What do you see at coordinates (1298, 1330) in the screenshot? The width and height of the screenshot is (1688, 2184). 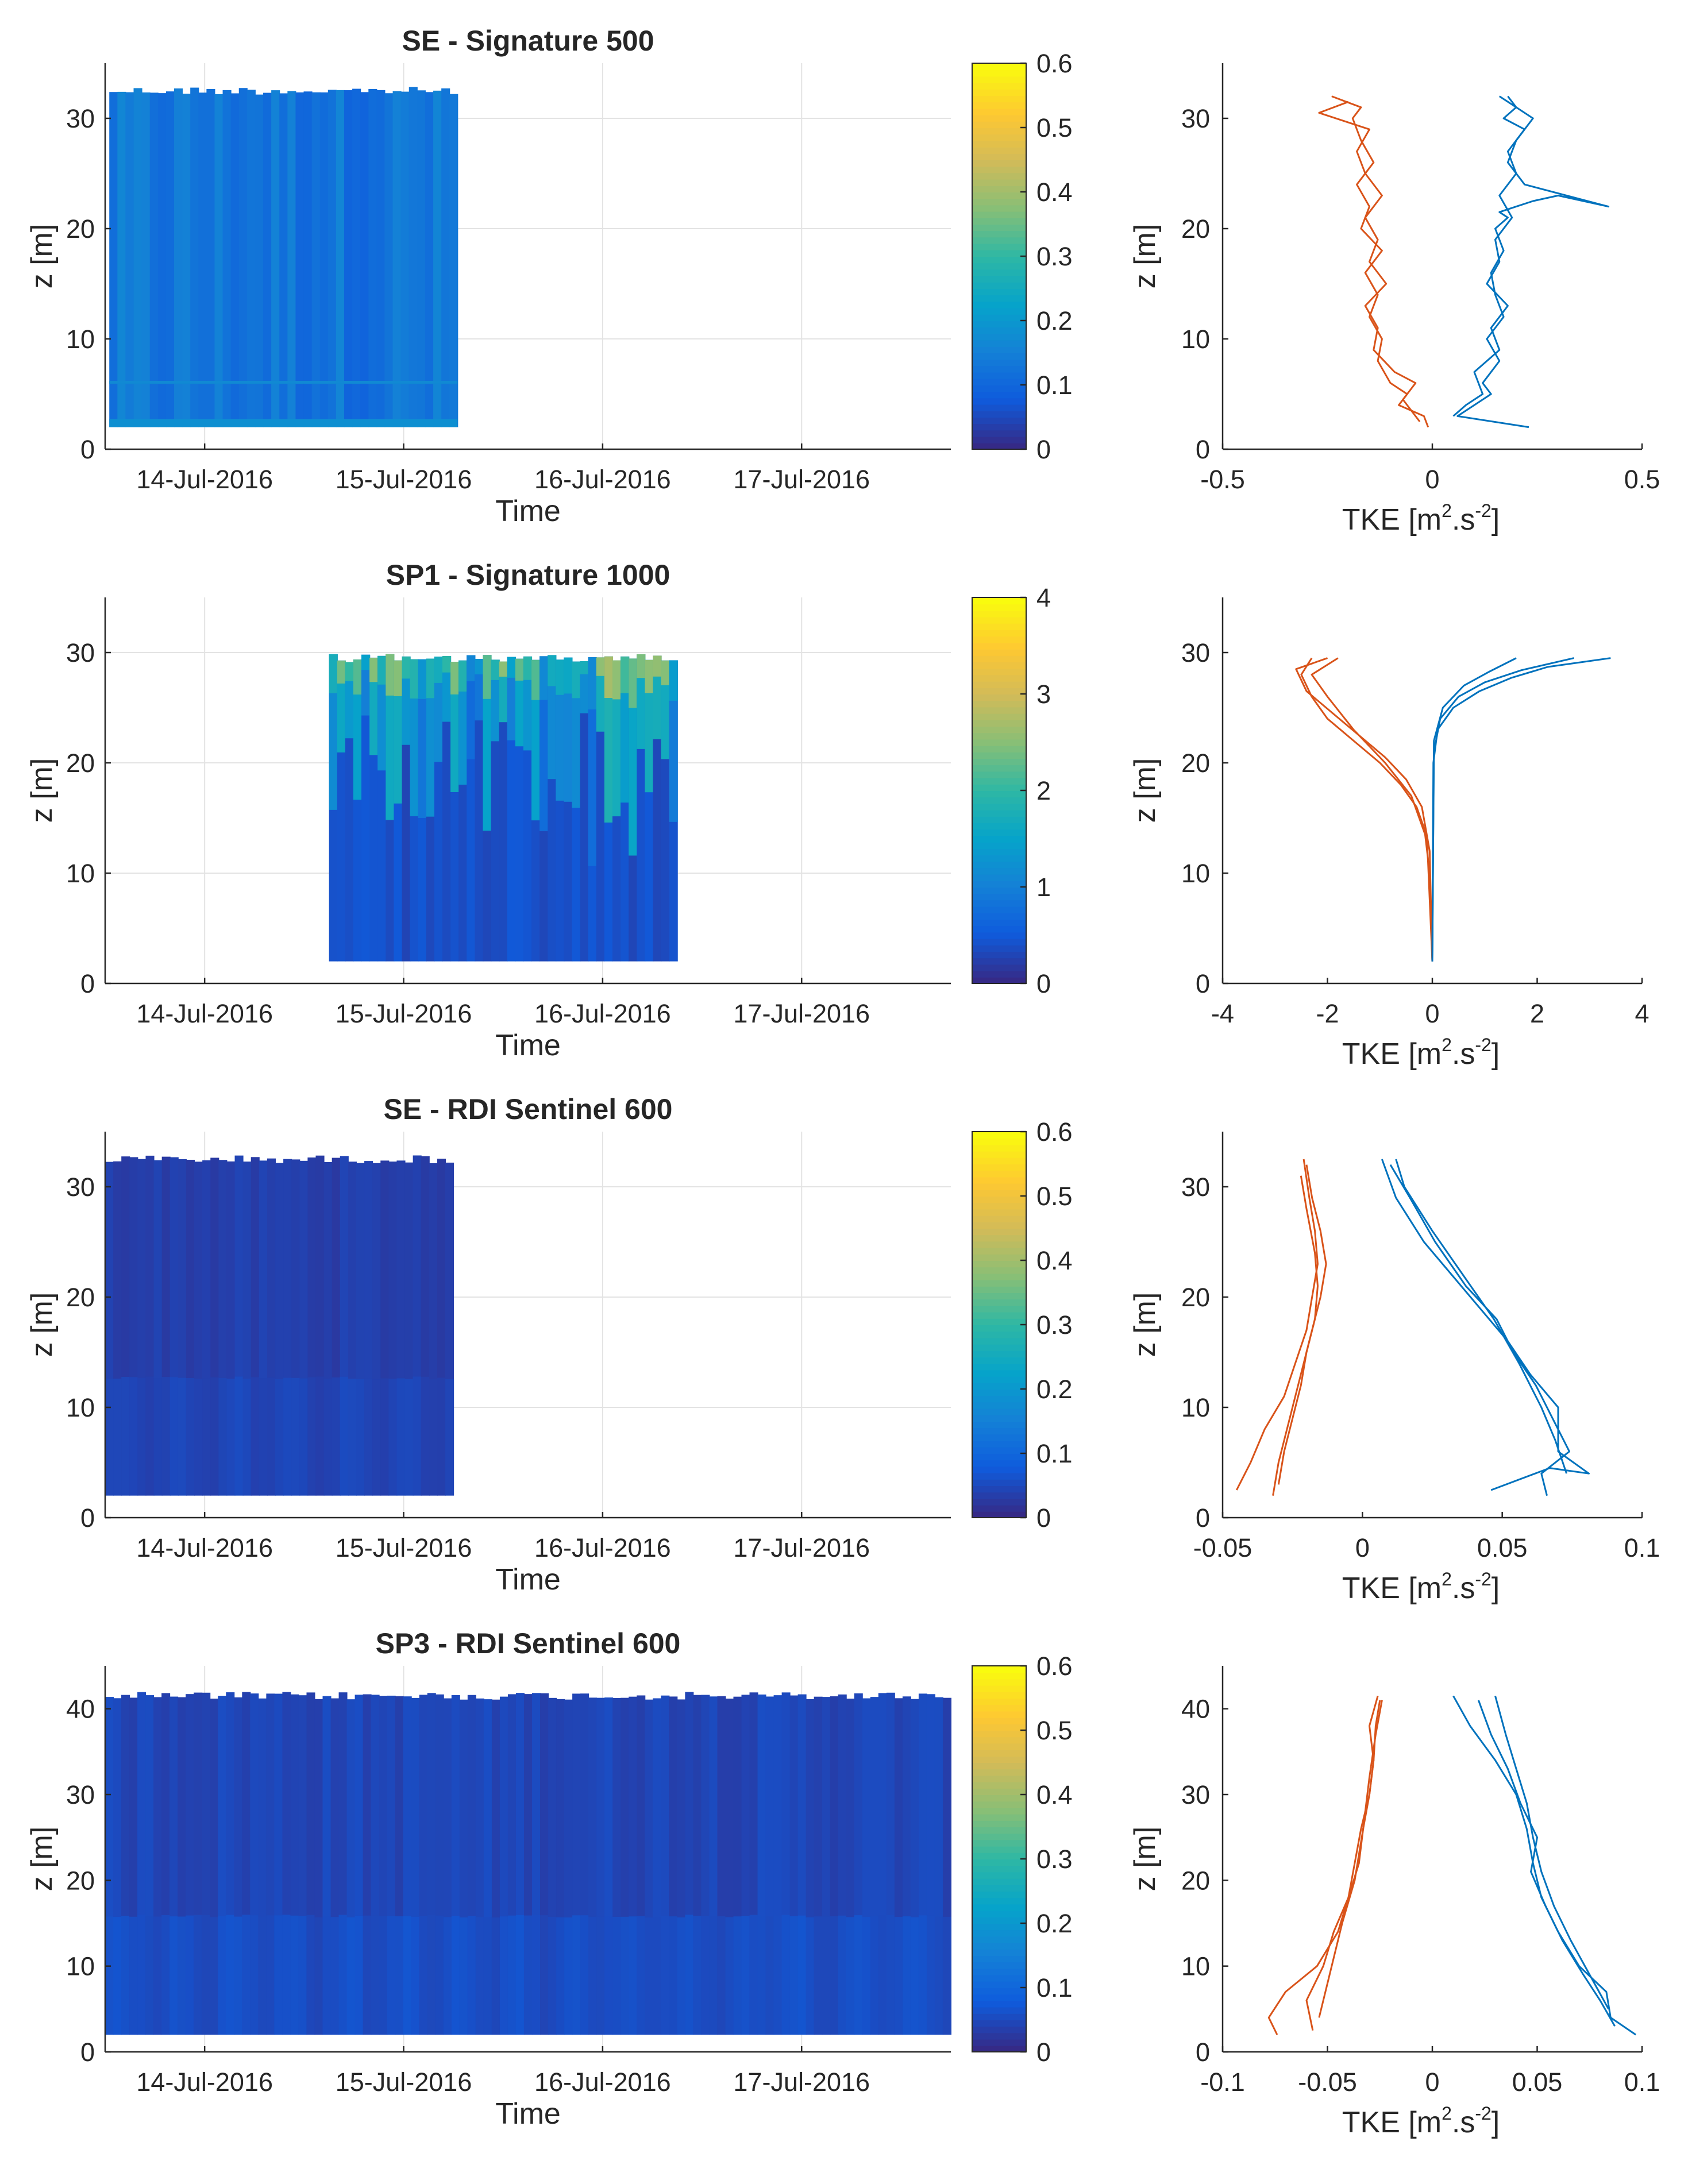 I see `orange-profile-line` at bounding box center [1298, 1330].